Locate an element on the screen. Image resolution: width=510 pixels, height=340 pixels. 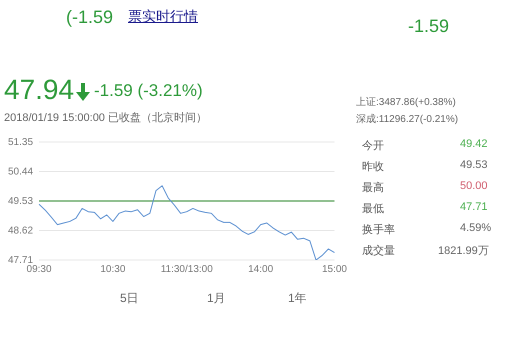
text: 上证:3487.86(+0.38%) is located at coordinates (406, 102).